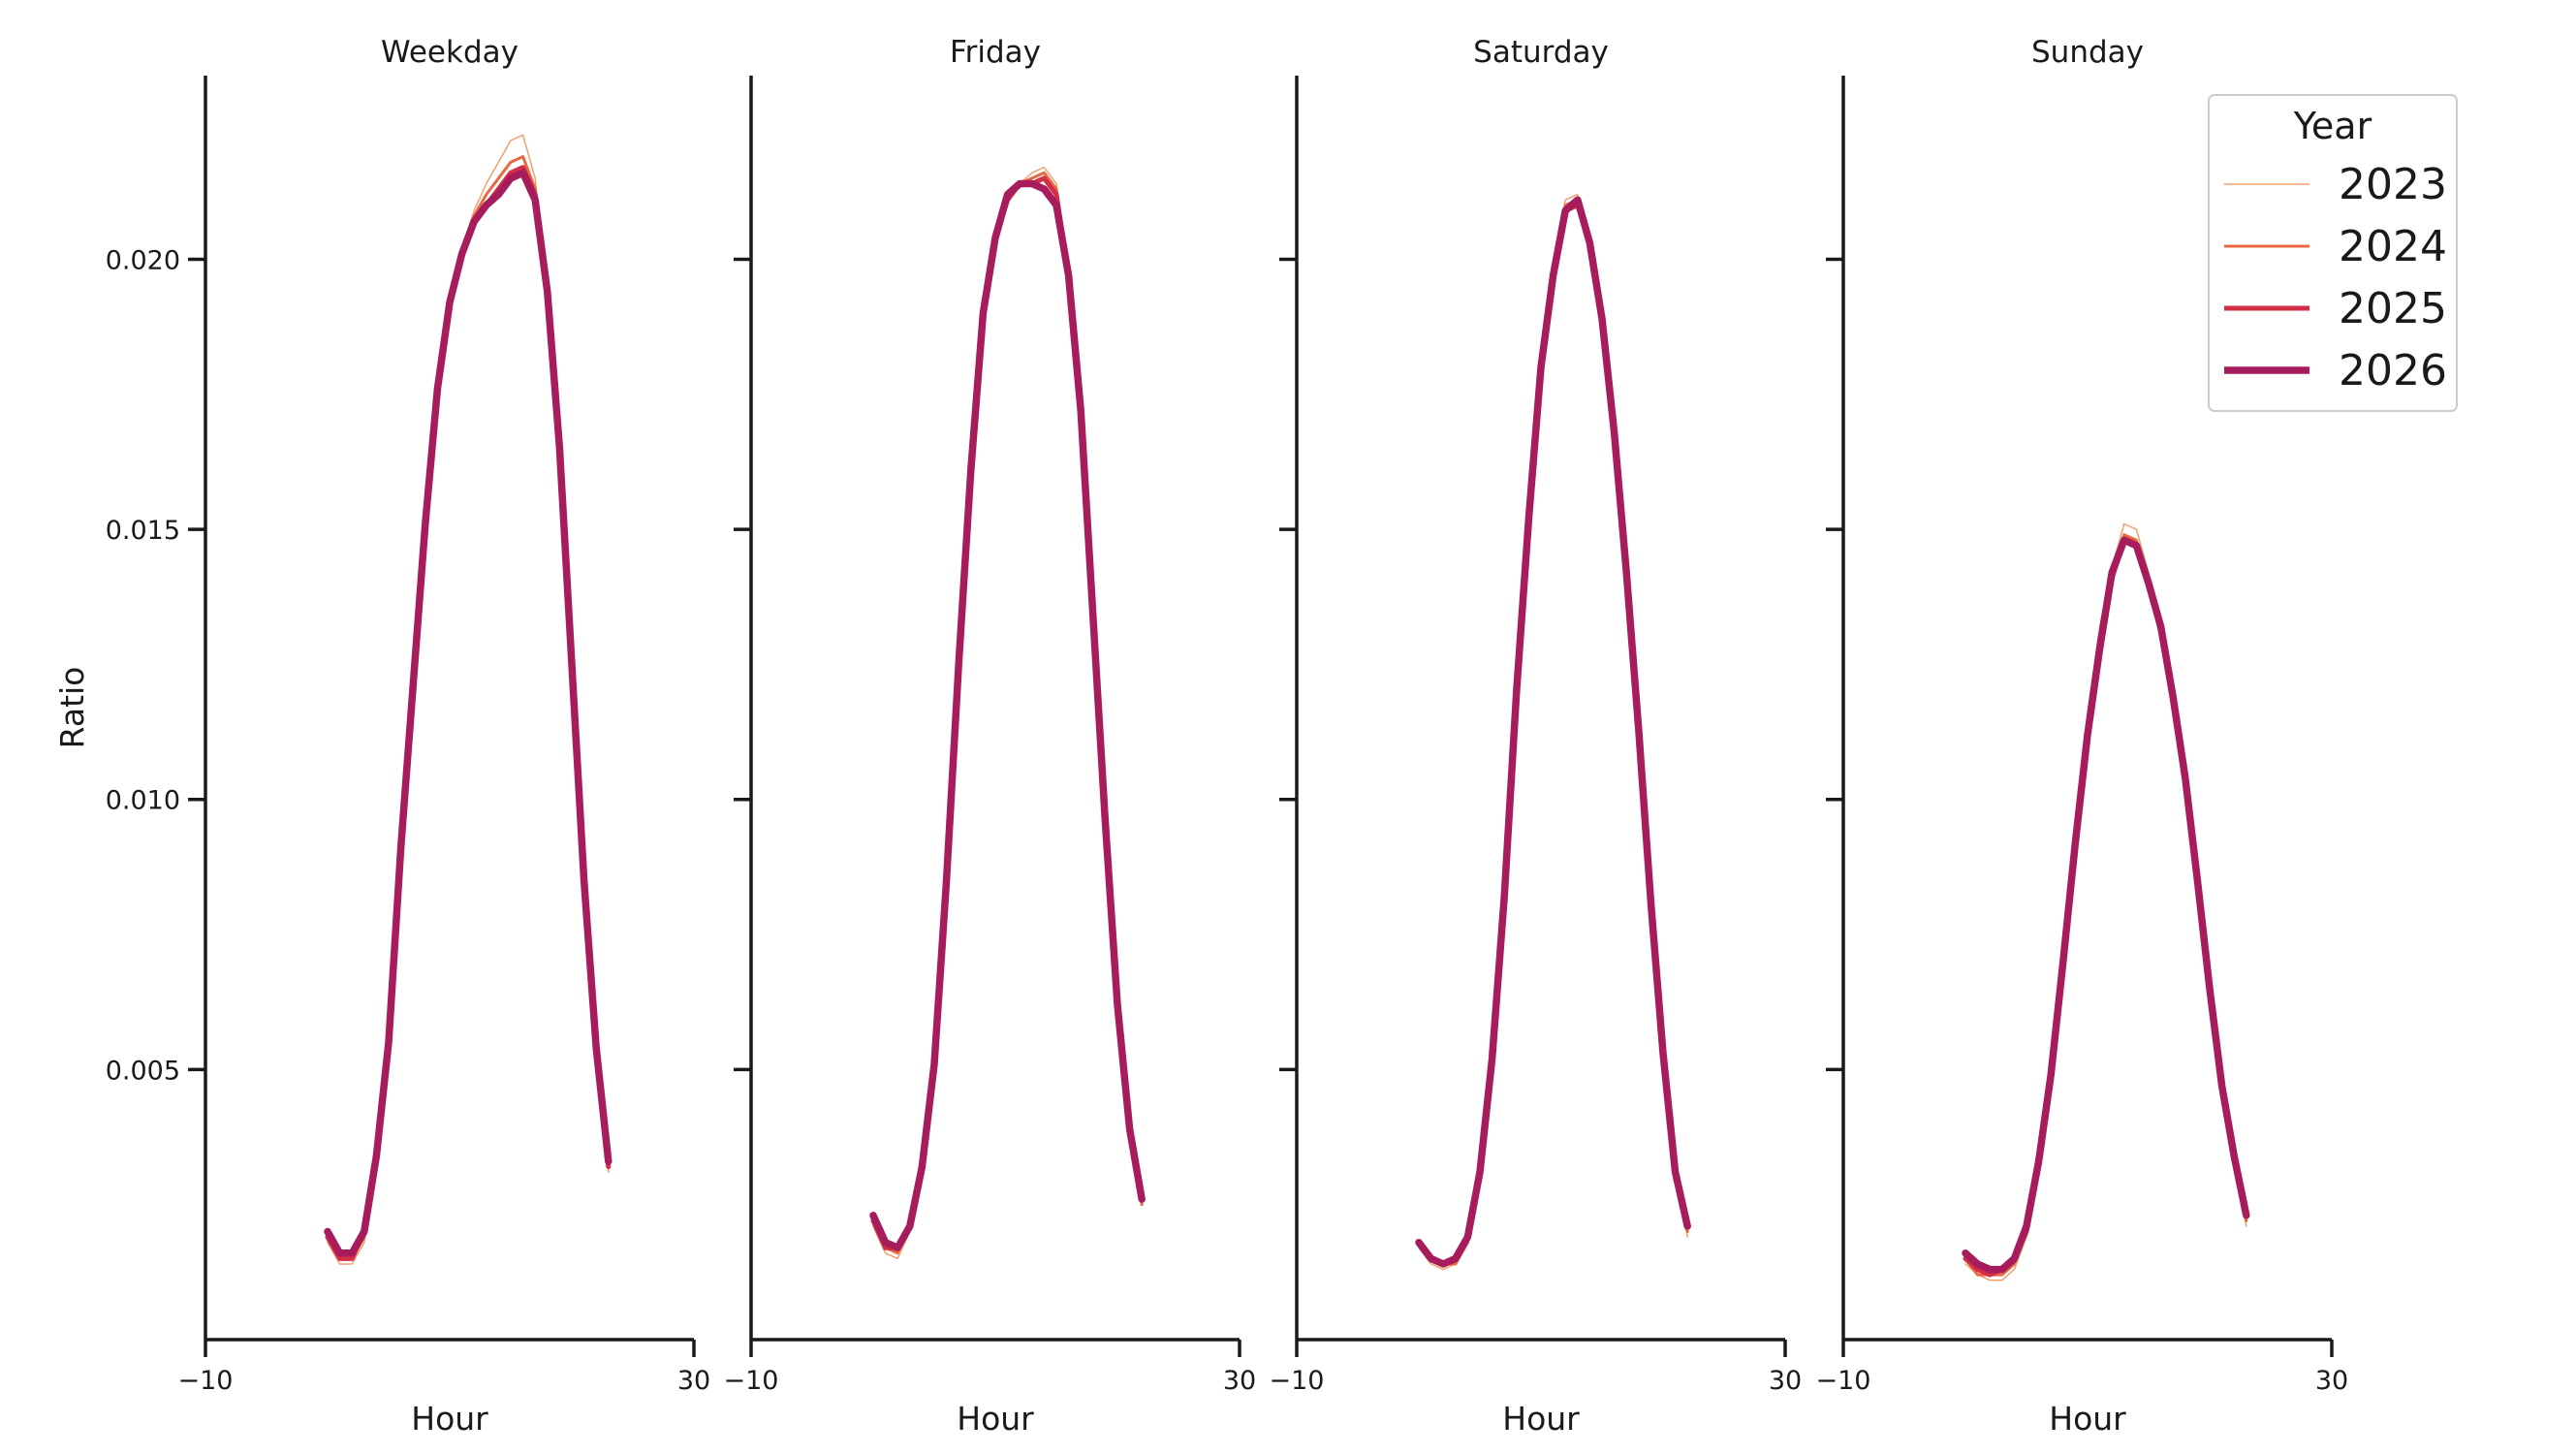 Image resolution: width=2576 pixels, height=1454 pixels. I want to click on legend-label-2024: 2024, so click(2393, 246).